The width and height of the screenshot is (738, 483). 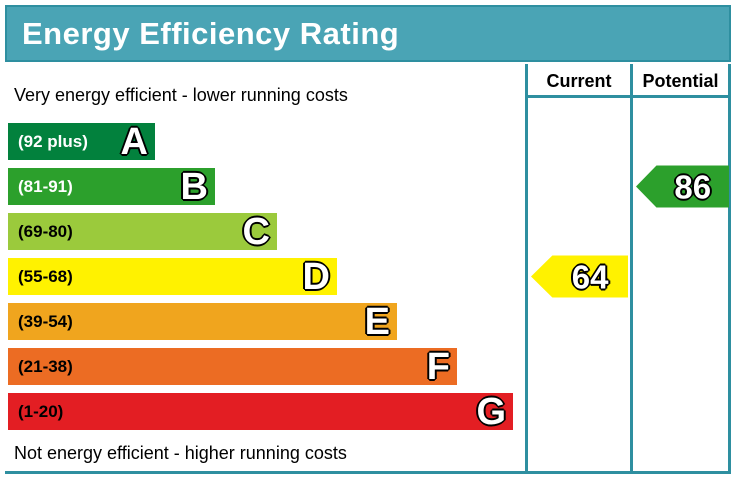 What do you see at coordinates (111, 186) in the screenshot?
I see `band-b: (81-91) B` at bounding box center [111, 186].